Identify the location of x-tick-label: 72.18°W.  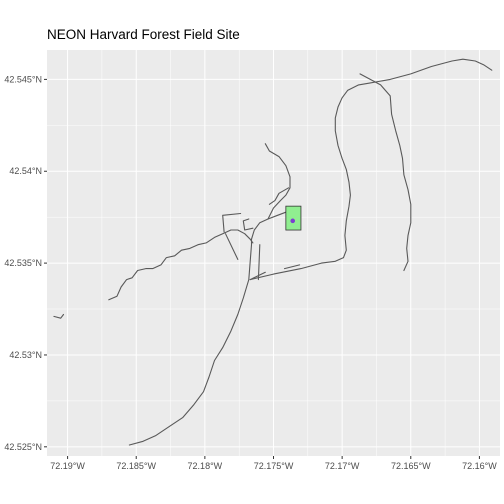
(205, 466).